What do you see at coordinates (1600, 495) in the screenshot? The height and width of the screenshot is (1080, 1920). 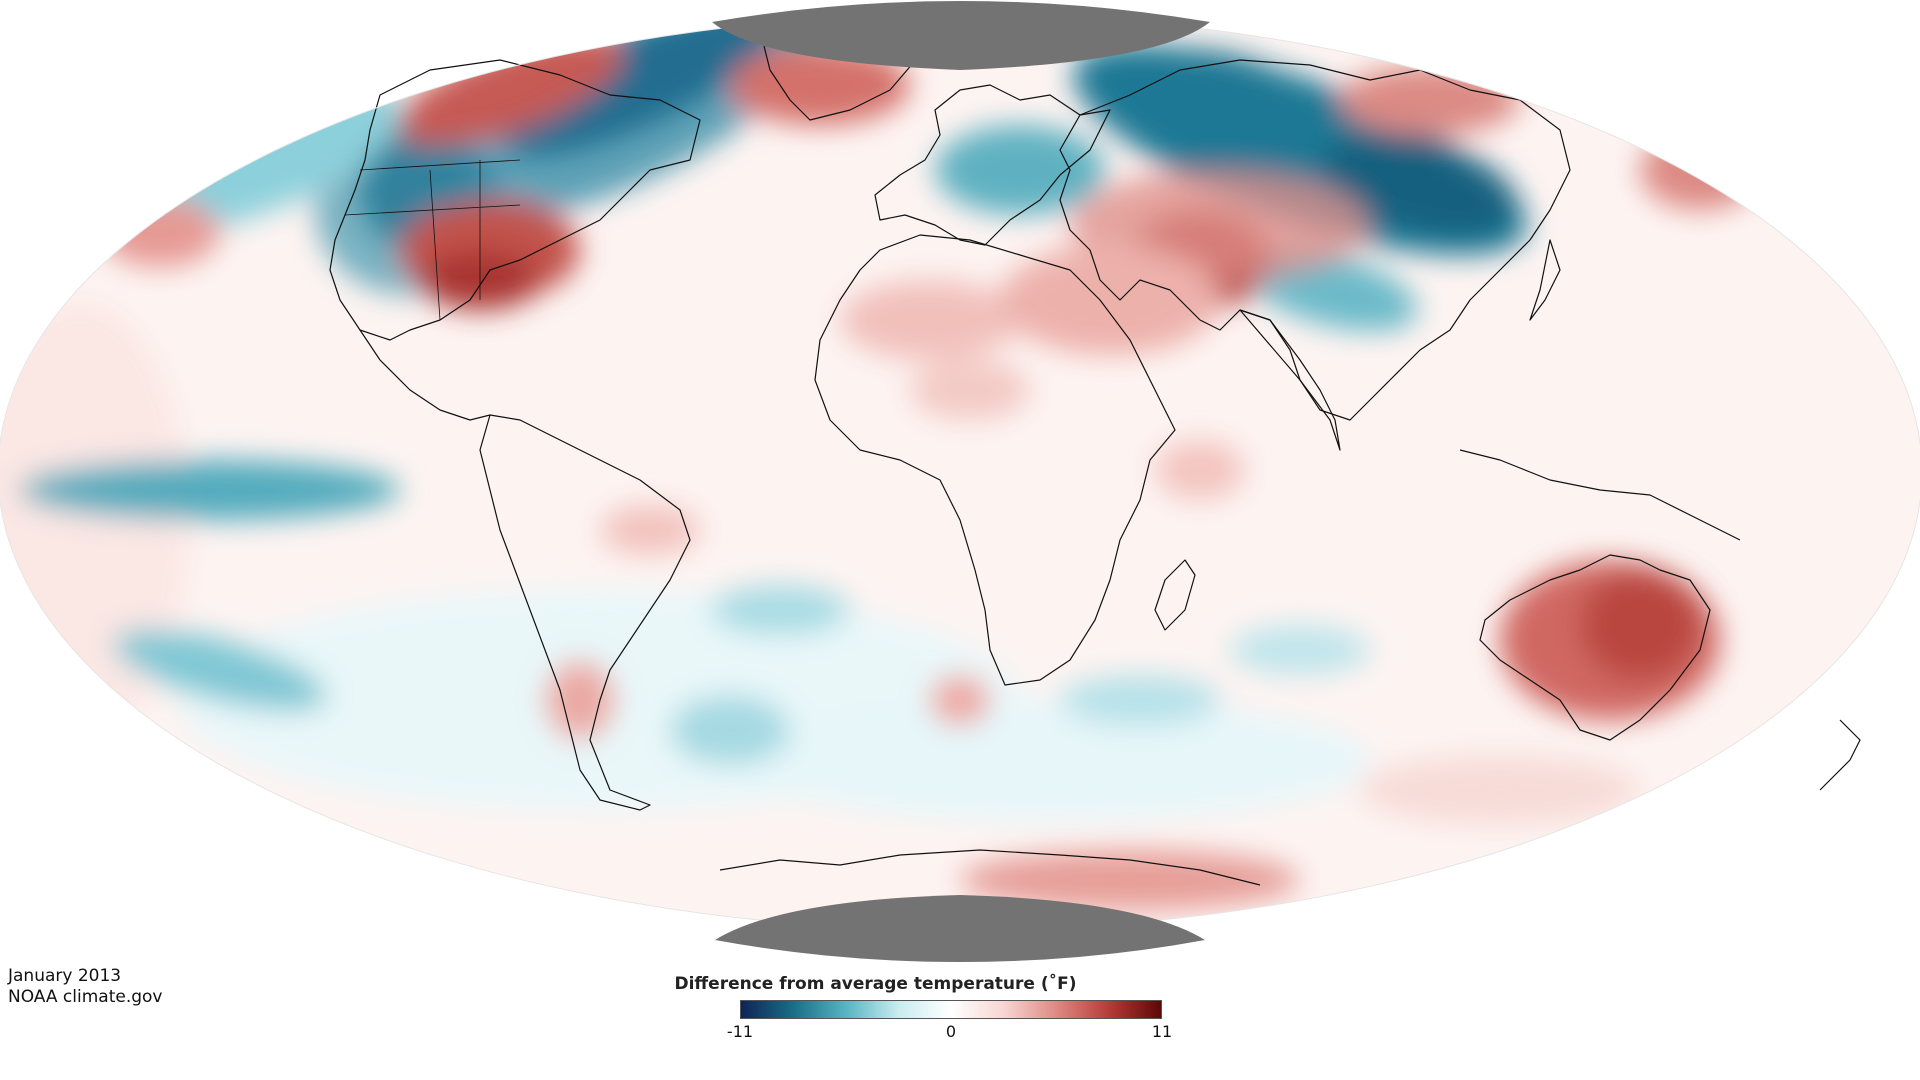 I see `indonesia-outline` at bounding box center [1600, 495].